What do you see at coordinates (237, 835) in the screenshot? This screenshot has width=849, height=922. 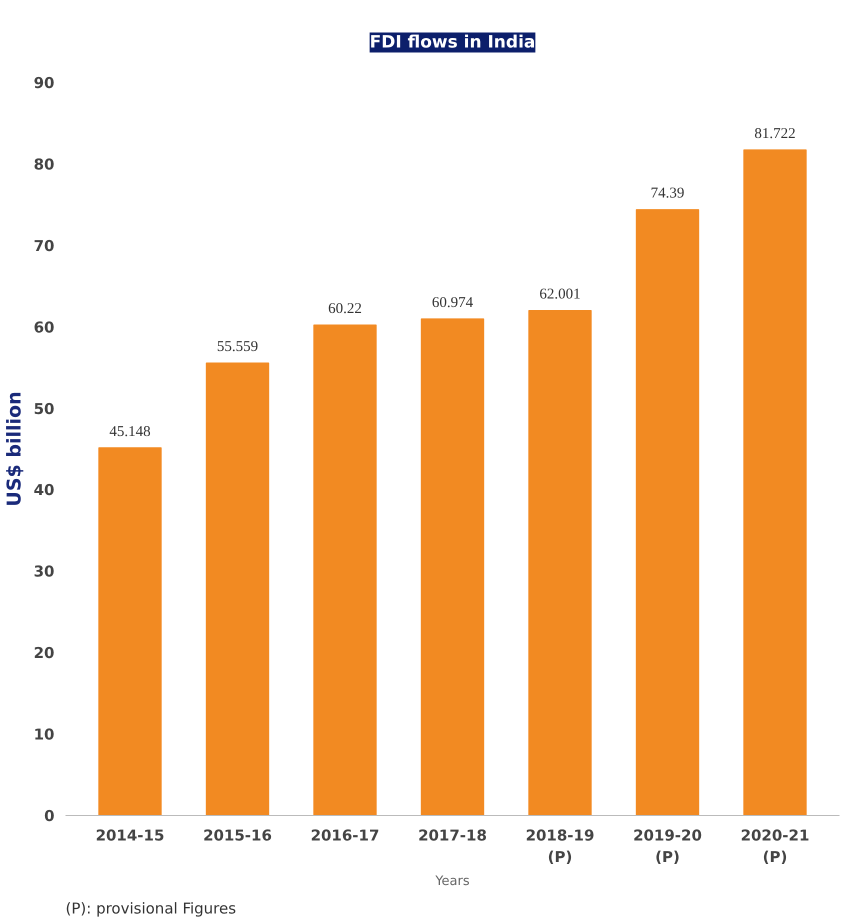 I see `x-tick-label: 2015-16` at bounding box center [237, 835].